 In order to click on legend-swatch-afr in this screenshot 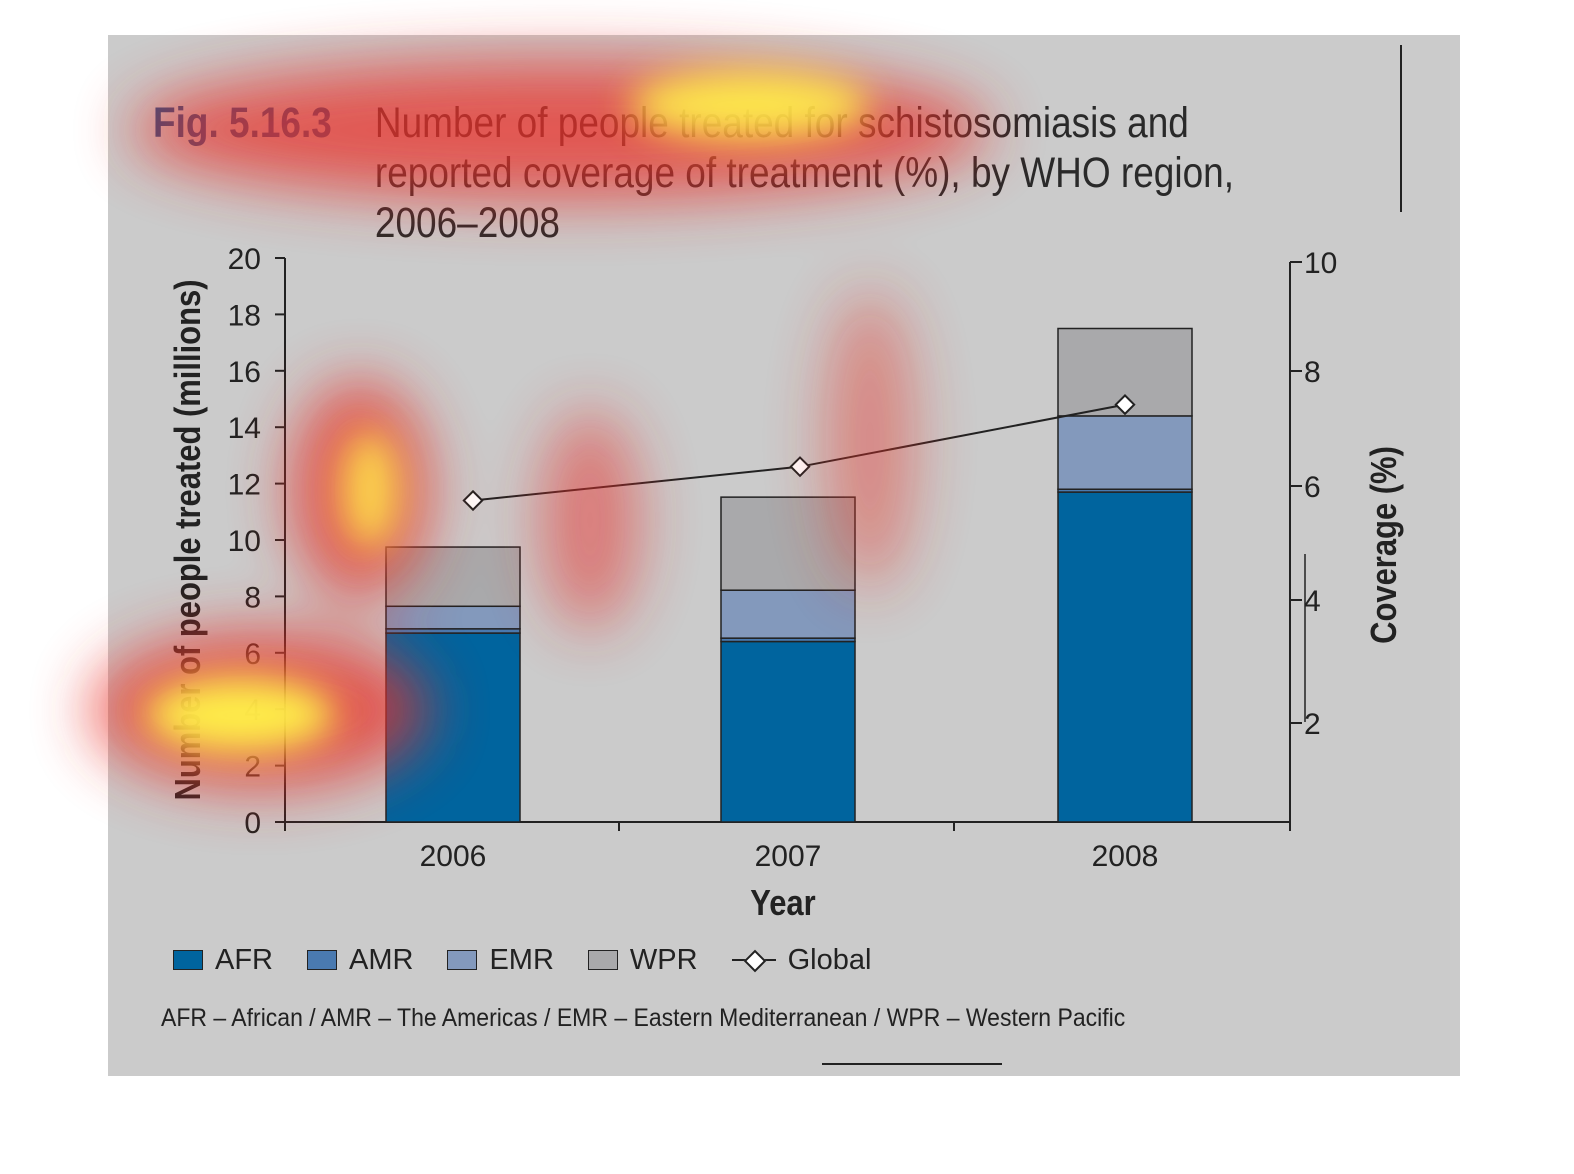, I will do `click(188, 960)`.